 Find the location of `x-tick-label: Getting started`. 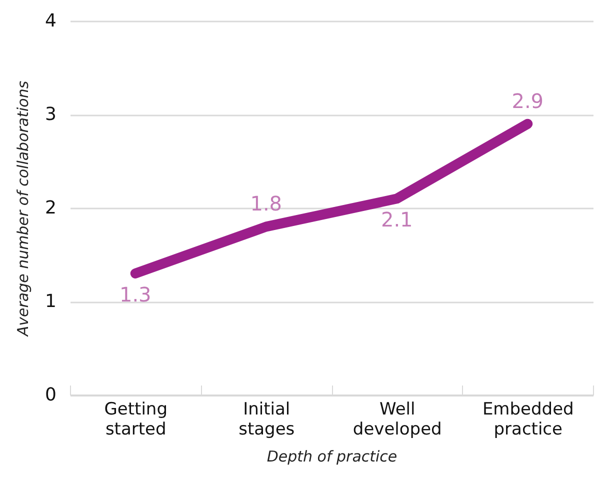

x-tick-label: Getting started is located at coordinates (136, 420).